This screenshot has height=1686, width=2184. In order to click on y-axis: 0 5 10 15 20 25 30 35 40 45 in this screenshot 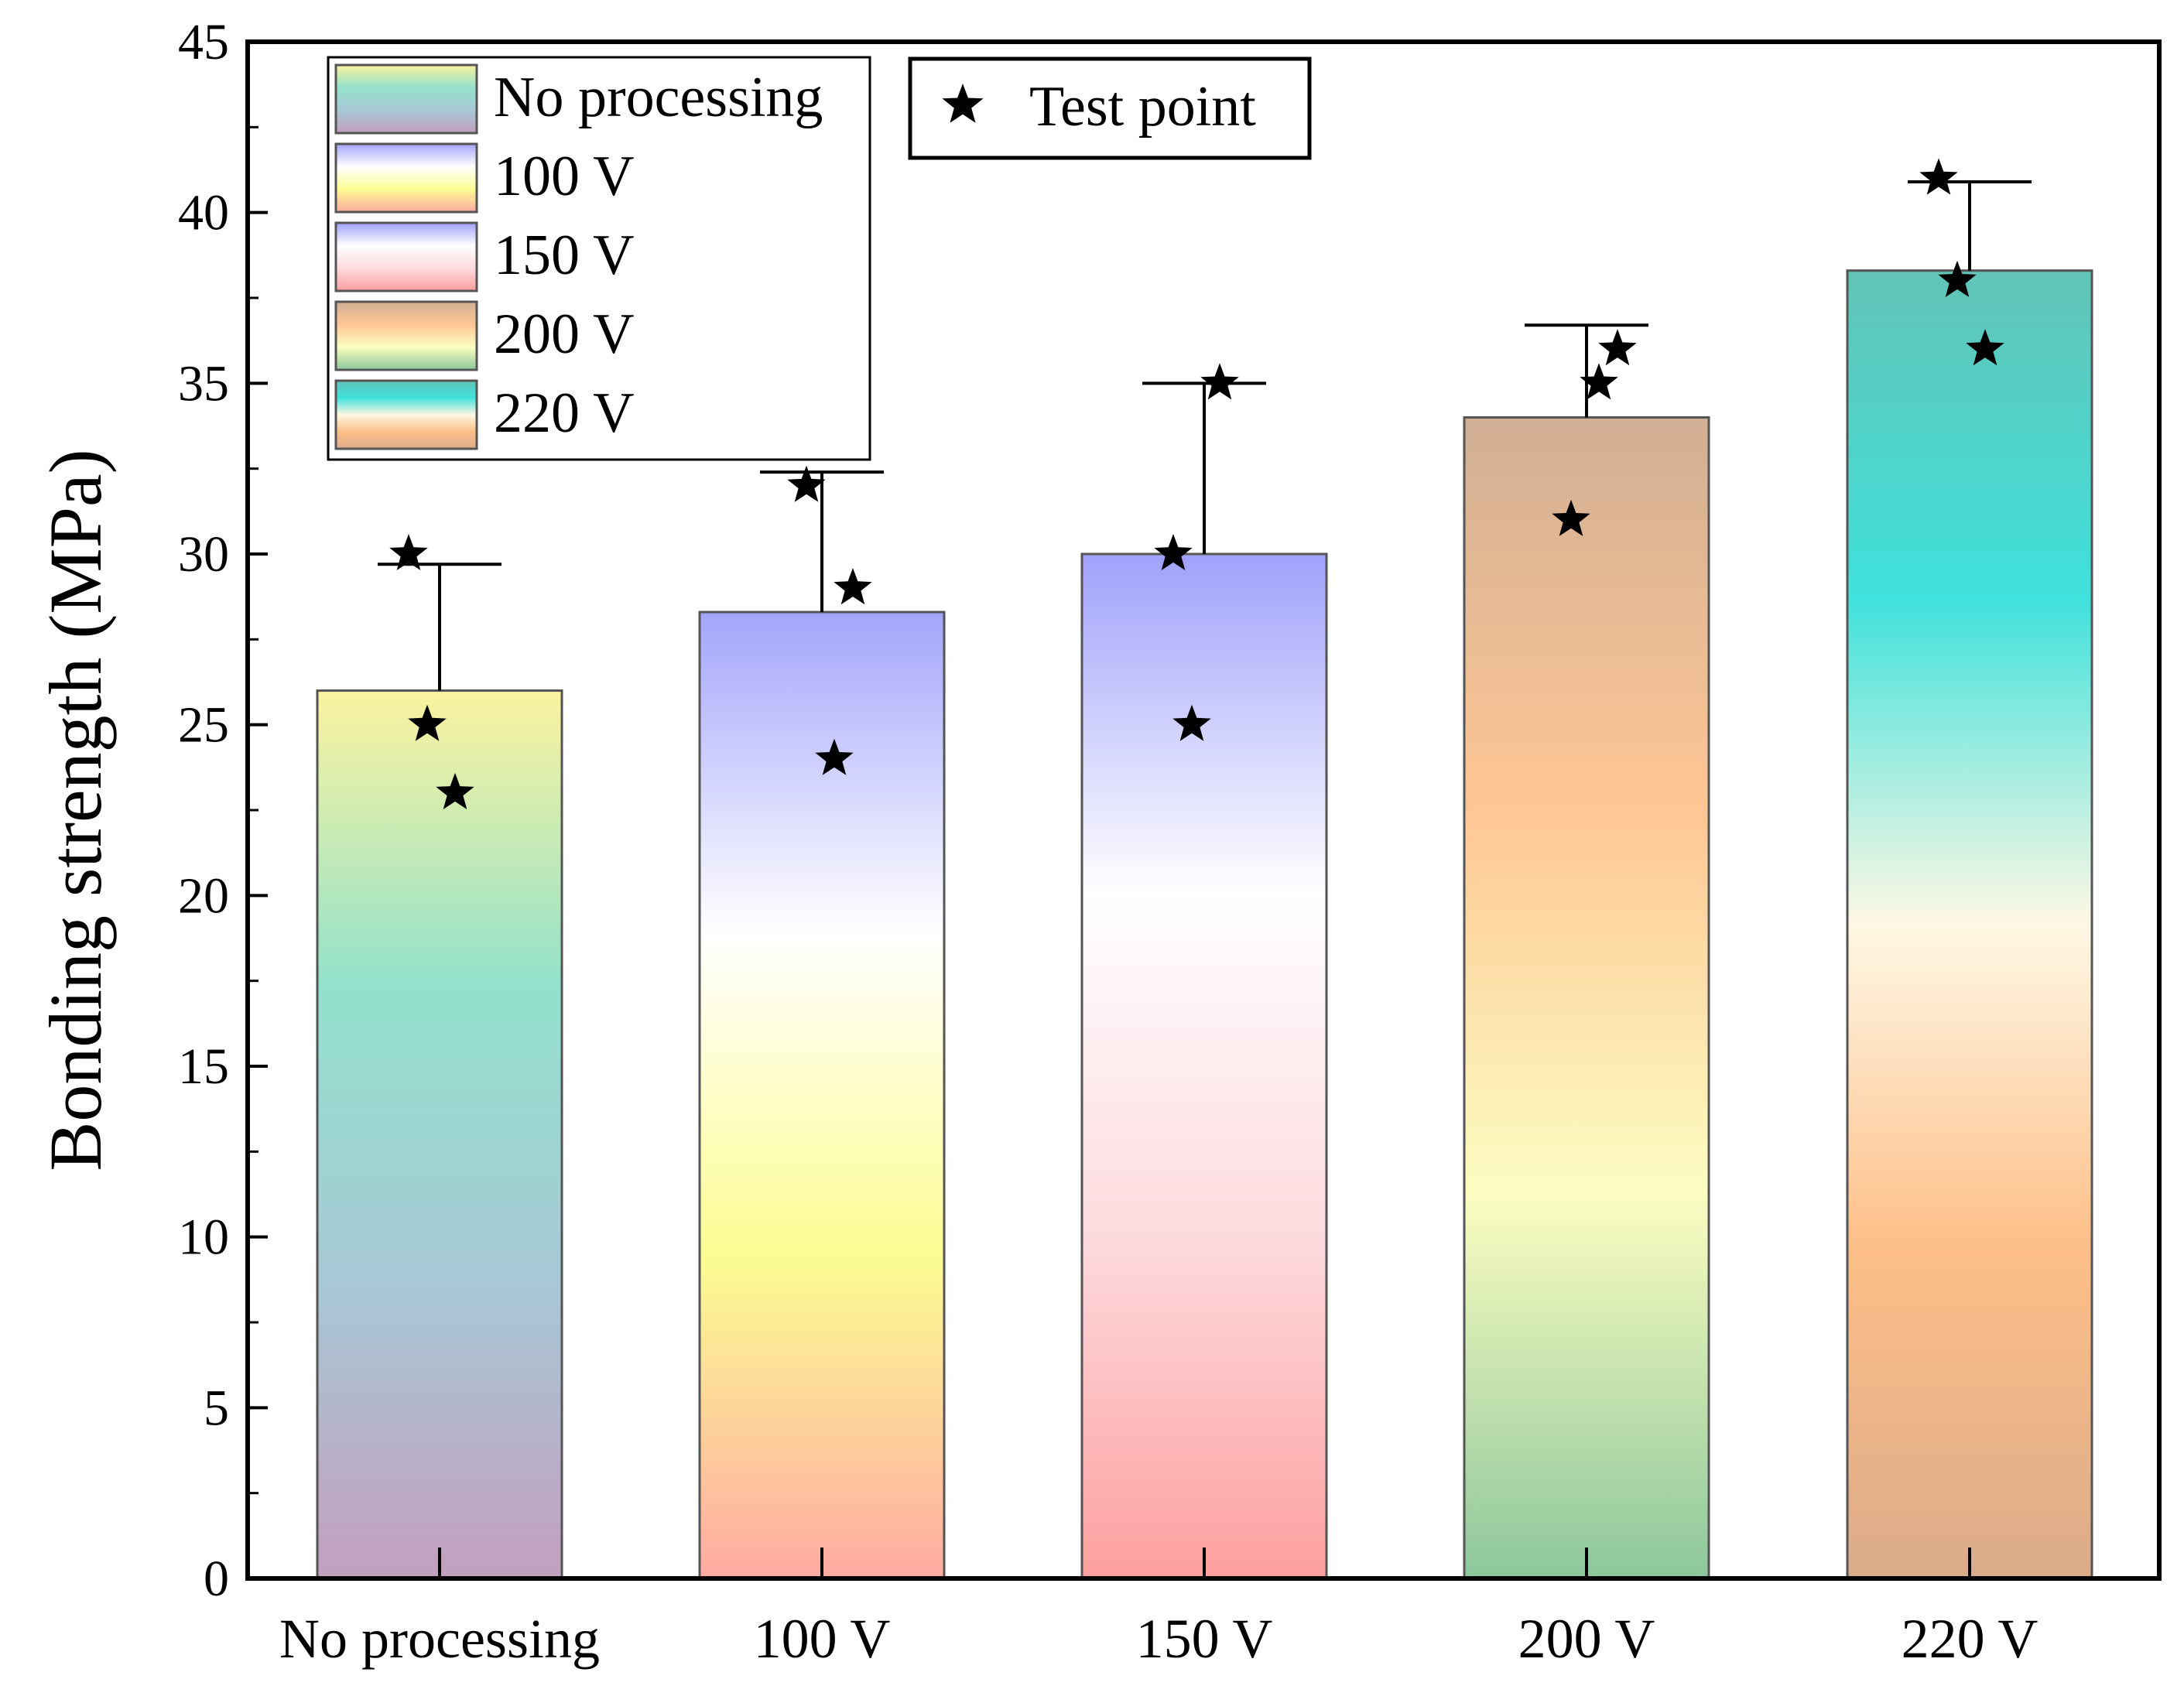, I will do `click(223, 810)`.